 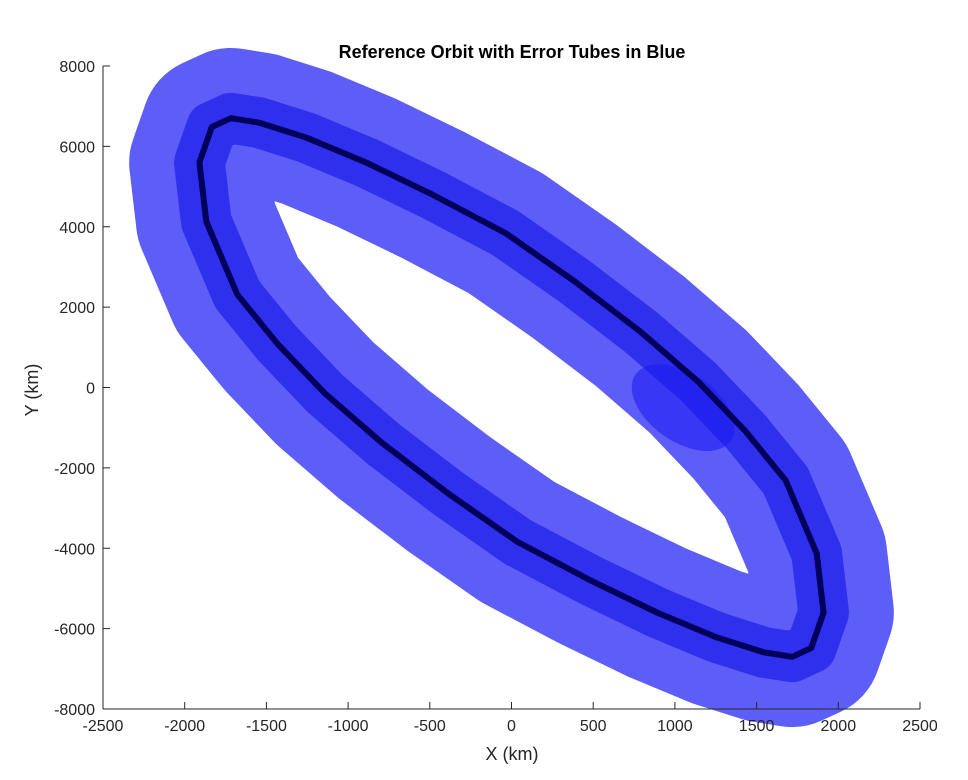 What do you see at coordinates (348, 726) in the screenshot?
I see `x-tick-label--1000: -1000` at bounding box center [348, 726].